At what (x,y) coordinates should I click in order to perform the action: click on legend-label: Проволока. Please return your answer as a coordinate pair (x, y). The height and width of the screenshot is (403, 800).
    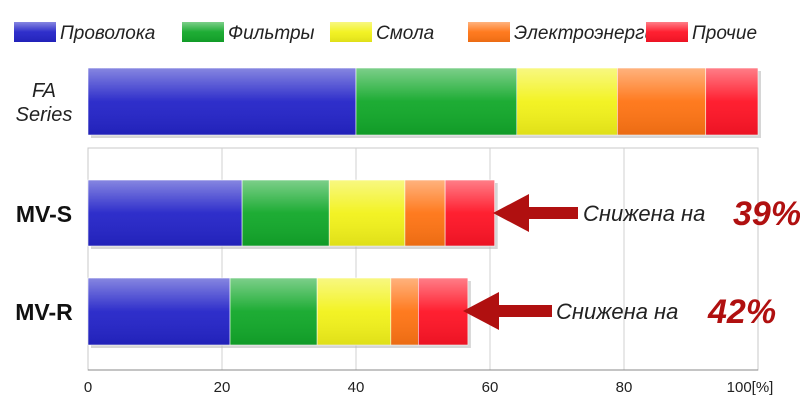
    Looking at the image, I should click on (107, 33).